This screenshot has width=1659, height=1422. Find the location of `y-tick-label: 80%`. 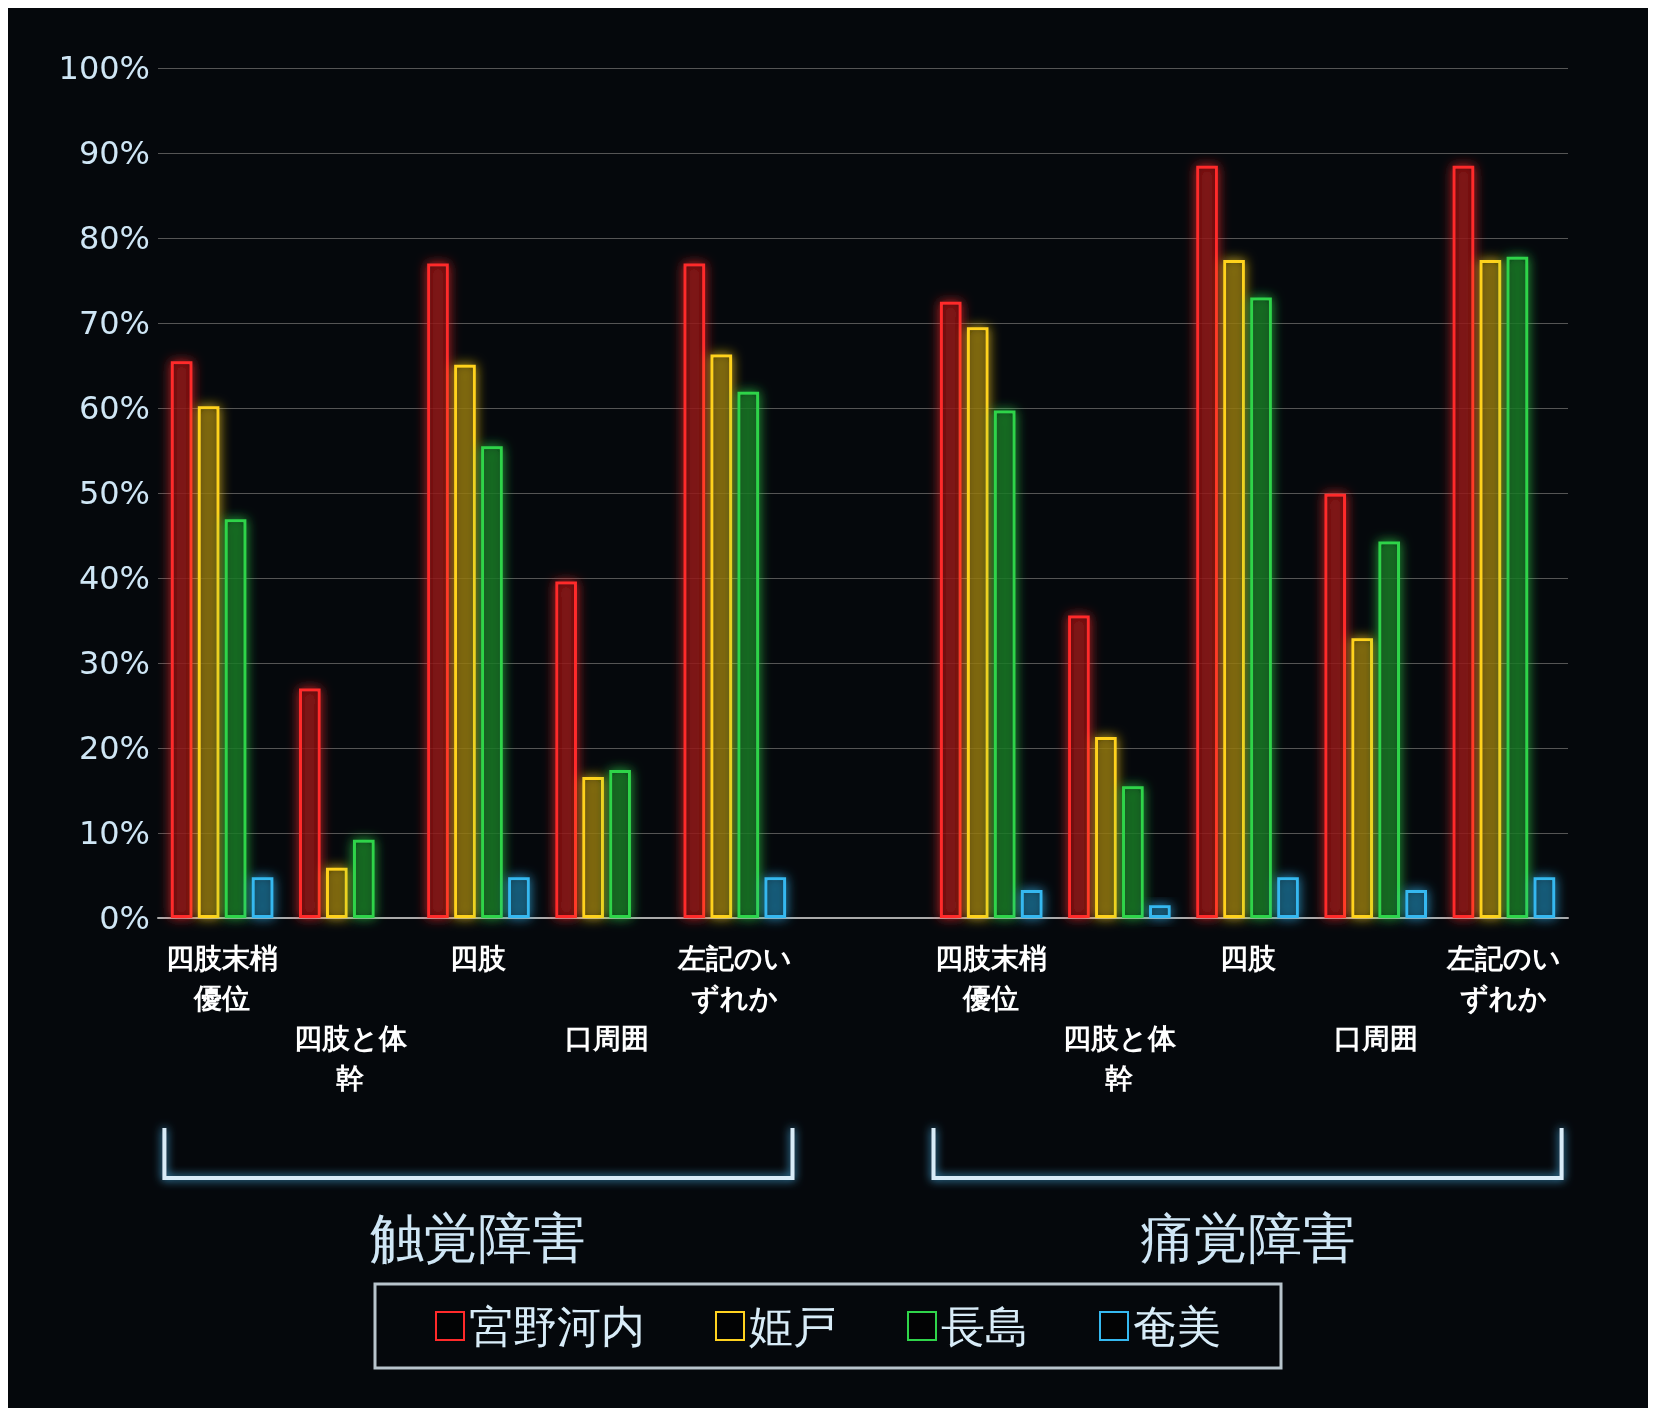

y-tick-label: 80% is located at coordinates (114, 238).